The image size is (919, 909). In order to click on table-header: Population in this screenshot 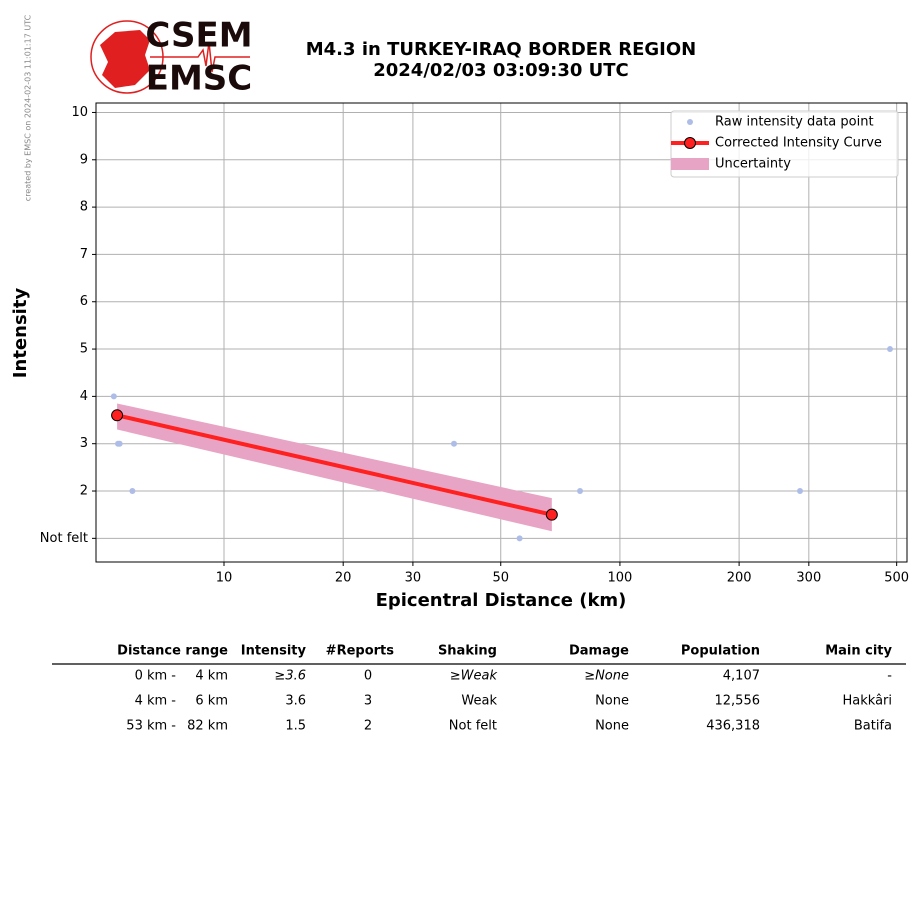, I will do `click(720, 651)`.